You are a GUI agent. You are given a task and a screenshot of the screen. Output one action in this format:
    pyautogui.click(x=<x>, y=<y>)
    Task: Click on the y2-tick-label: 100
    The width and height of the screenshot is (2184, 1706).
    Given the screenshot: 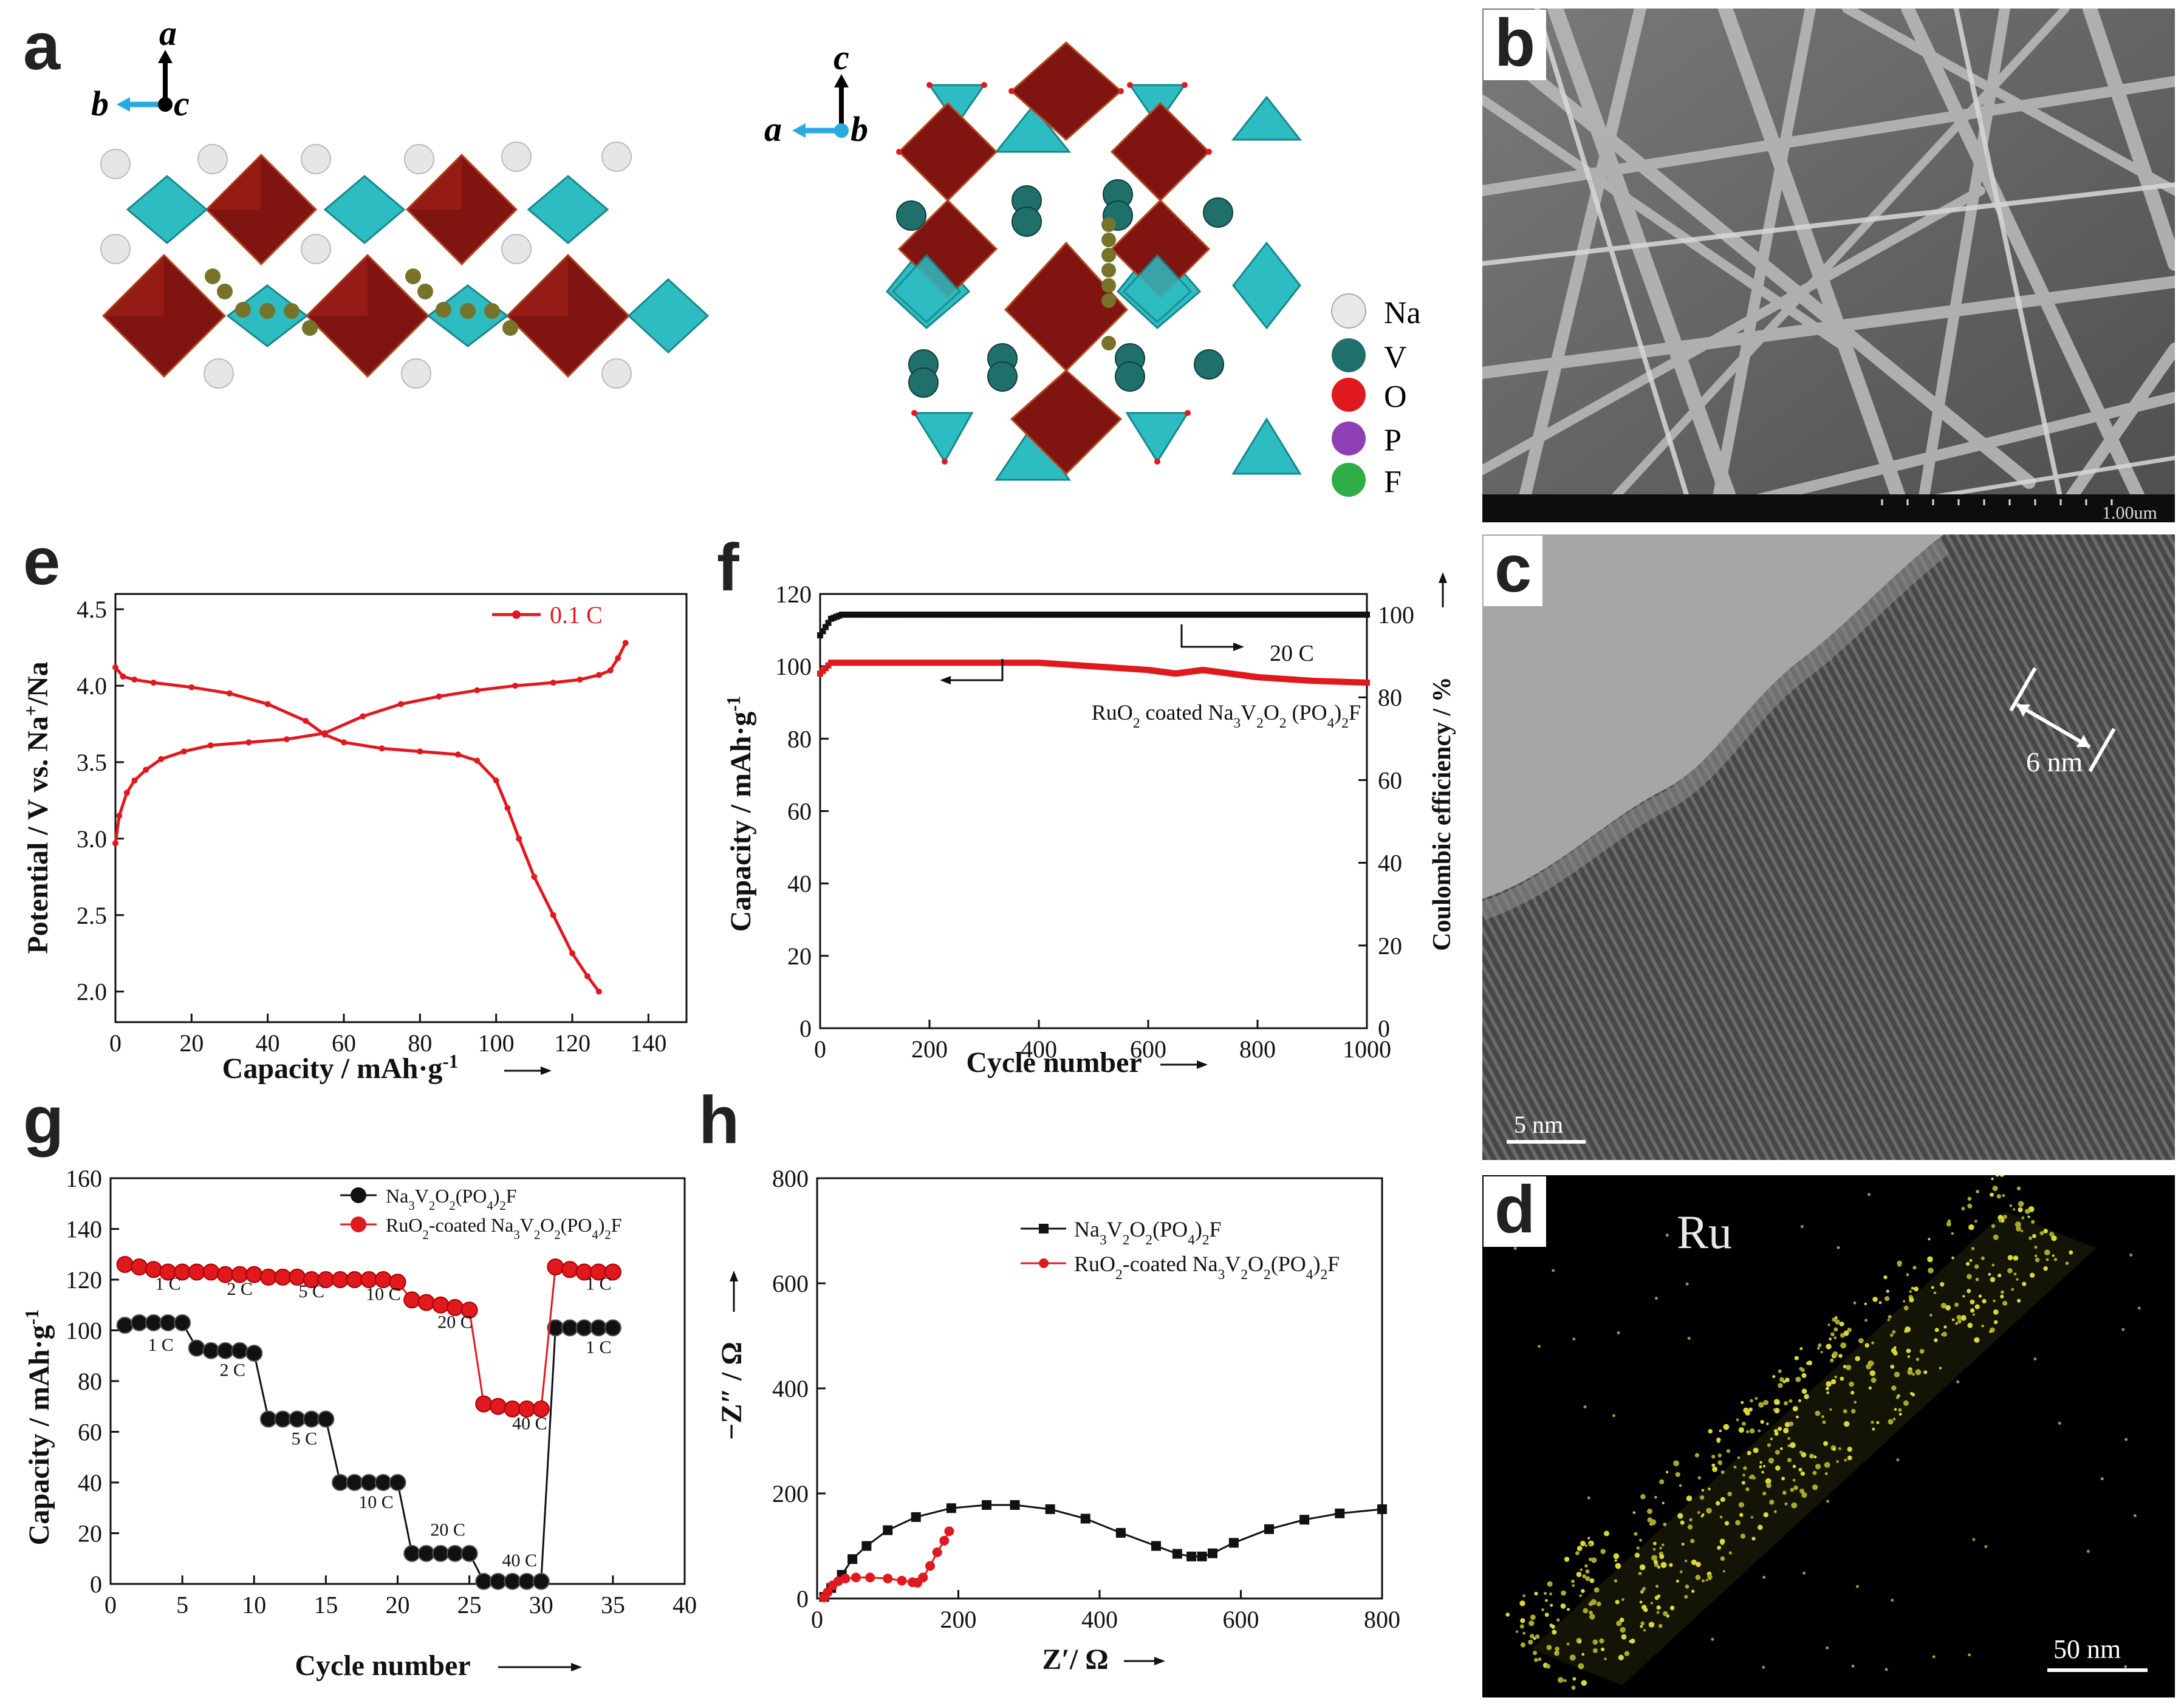 What is the action you would take?
    pyautogui.click(x=1396, y=615)
    